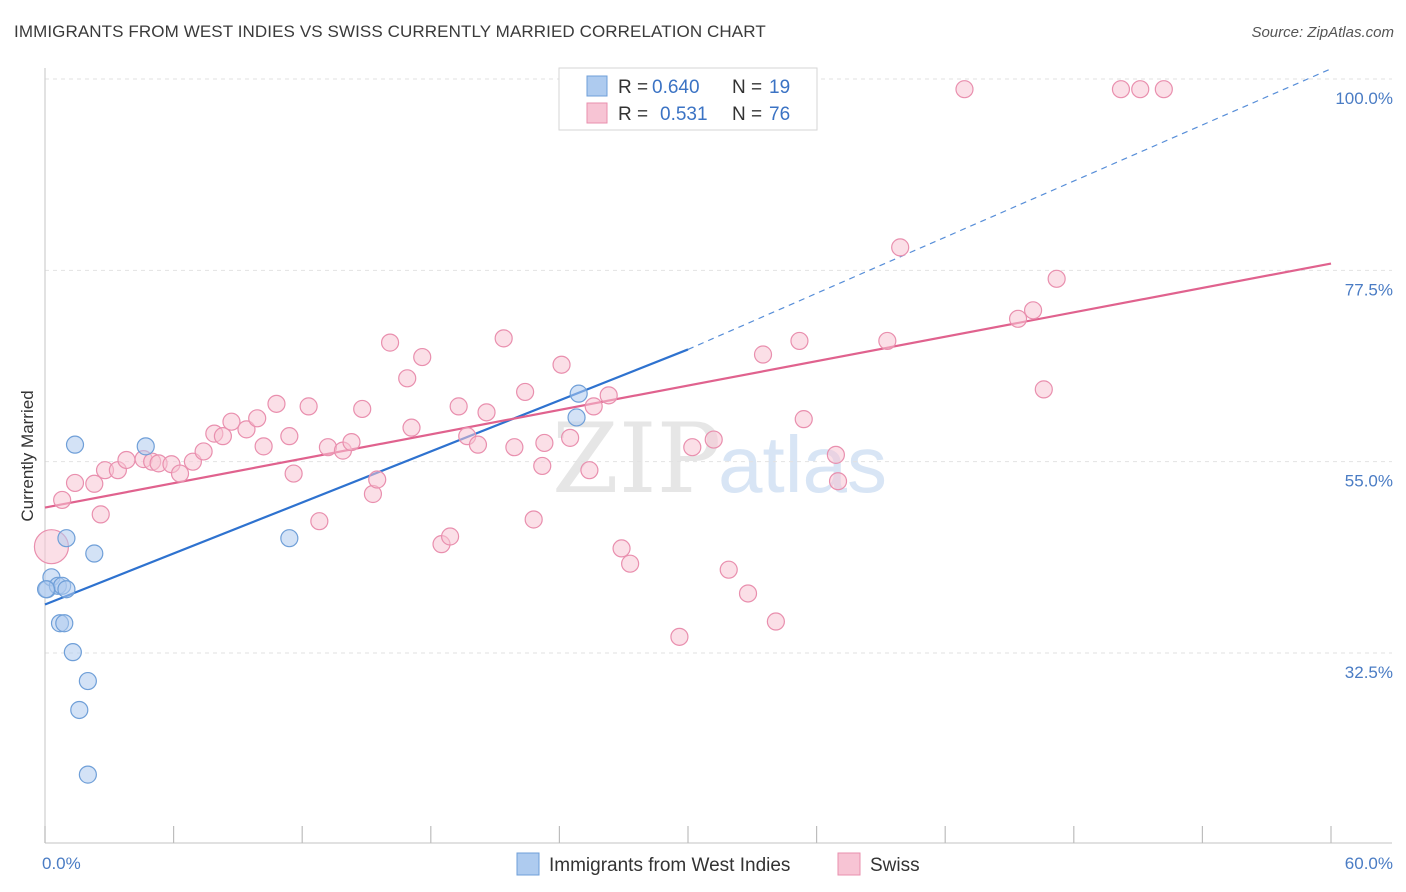 Image resolution: width=1406 pixels, height=892 pixels. Describe the element at coordinates (61, 863) in the screenshot. I see `x-tick-label-0: 0.0%` at that location.